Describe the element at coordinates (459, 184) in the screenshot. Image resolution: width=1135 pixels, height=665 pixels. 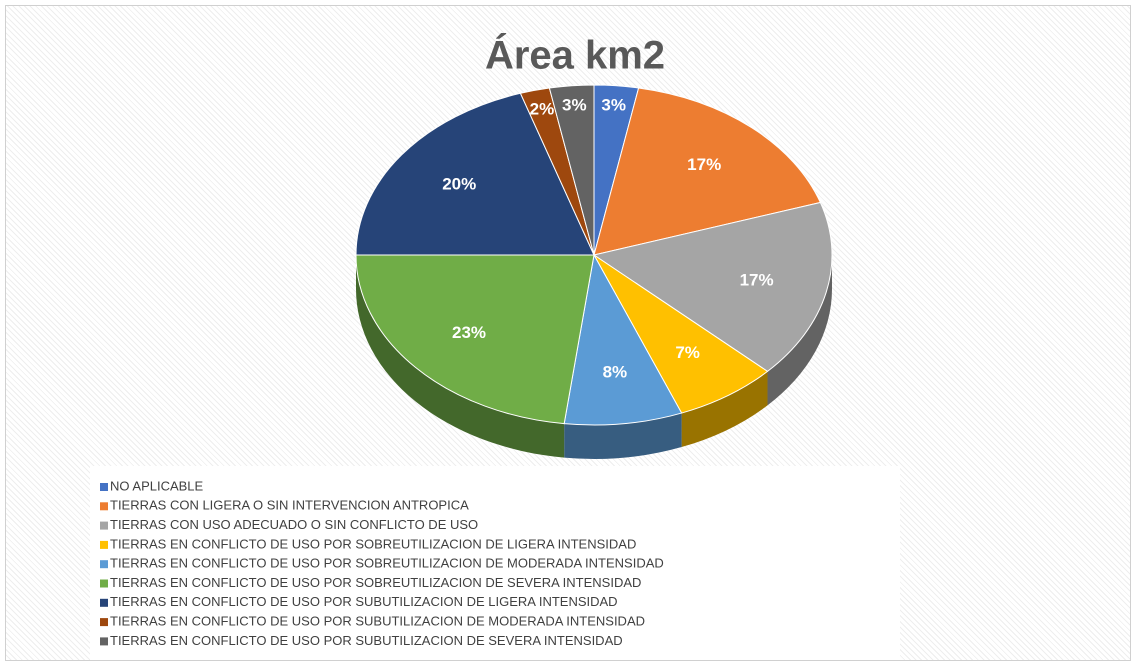
I see `data-label: 20%` at that location.